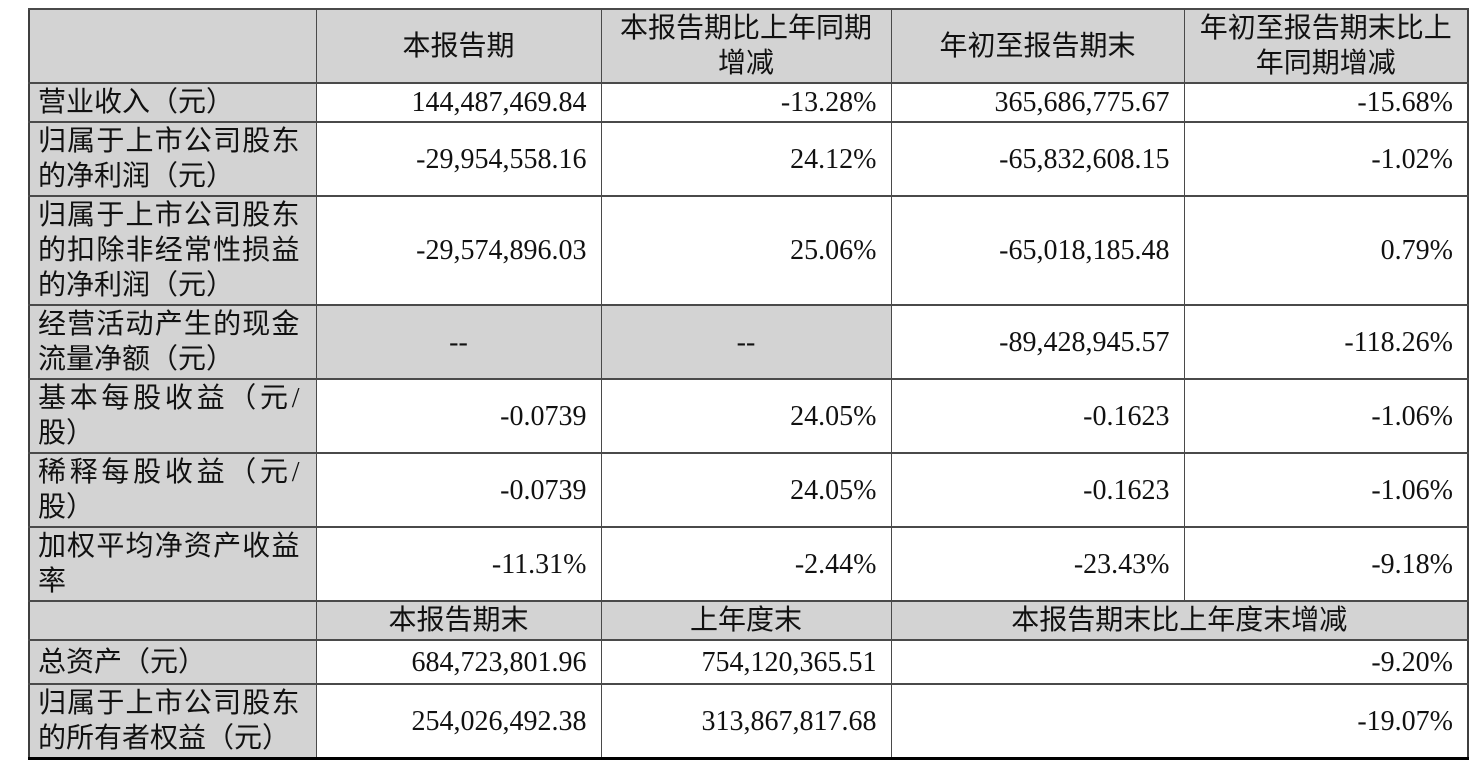  Describe the element at coordinates (1179, 662) in the screenshot. I see `value-change: -9.20%` at that location.